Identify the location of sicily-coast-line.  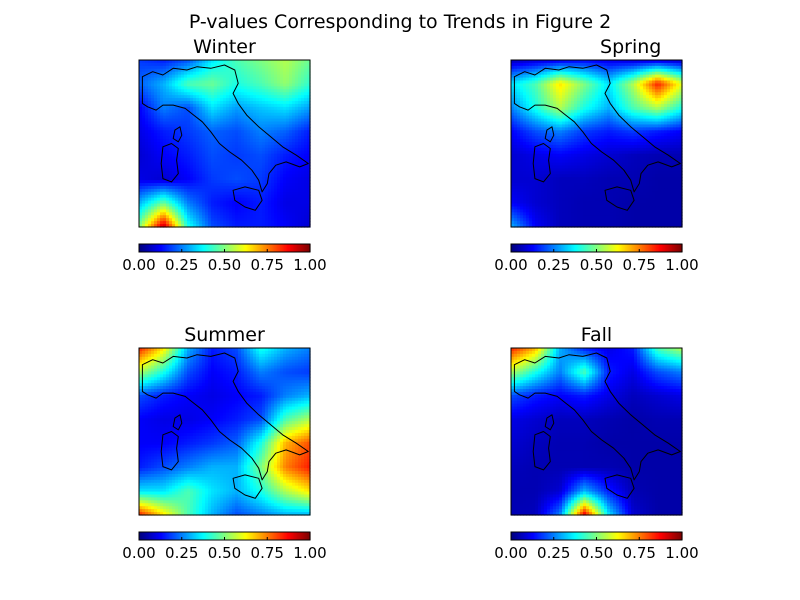
(247, 198).